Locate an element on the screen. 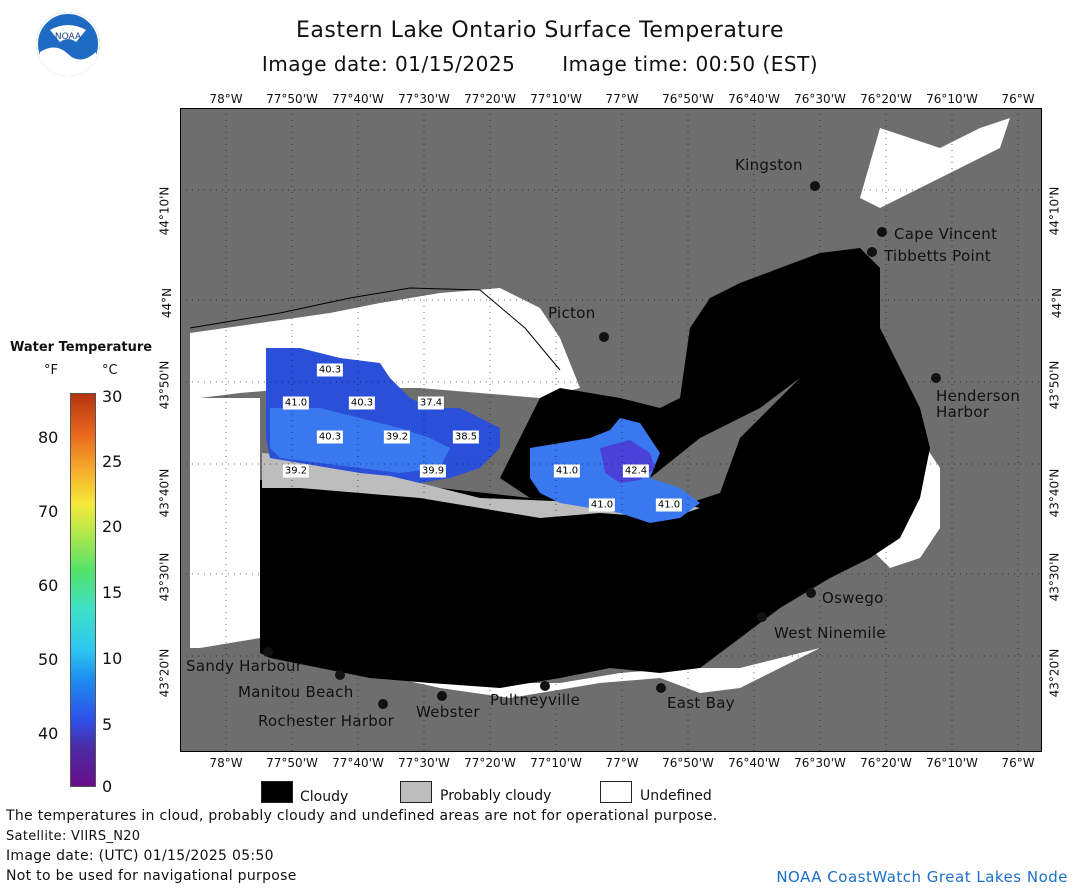 The image size is (1080, 892). temperature-colorbar is located at coordinates (83, 590).